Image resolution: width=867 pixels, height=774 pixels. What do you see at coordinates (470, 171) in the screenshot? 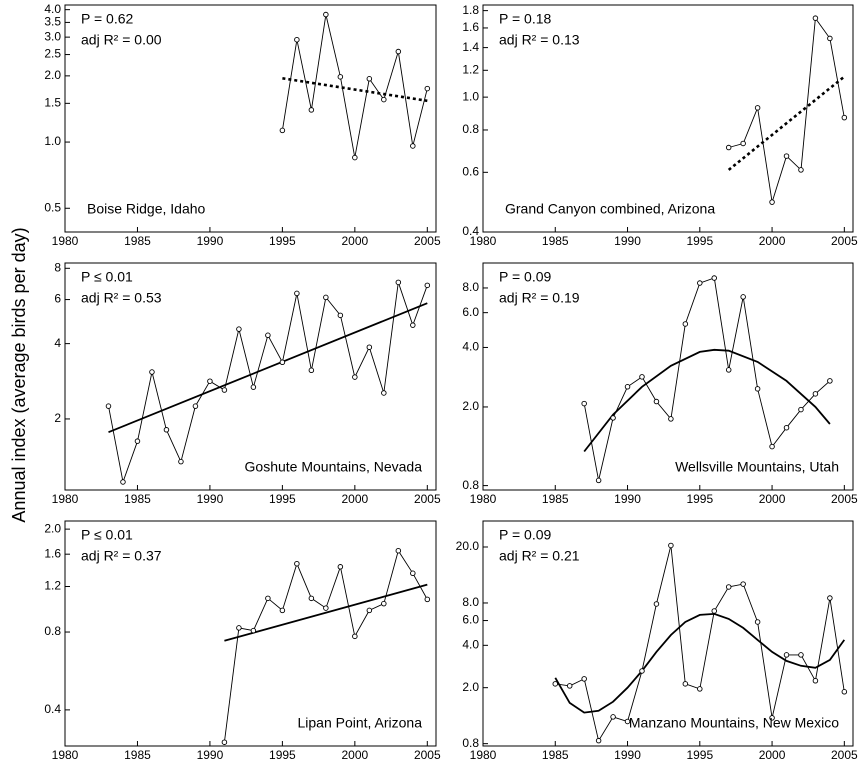
I see `y-tick-label: 0.6` at bounding box center [470, 171].